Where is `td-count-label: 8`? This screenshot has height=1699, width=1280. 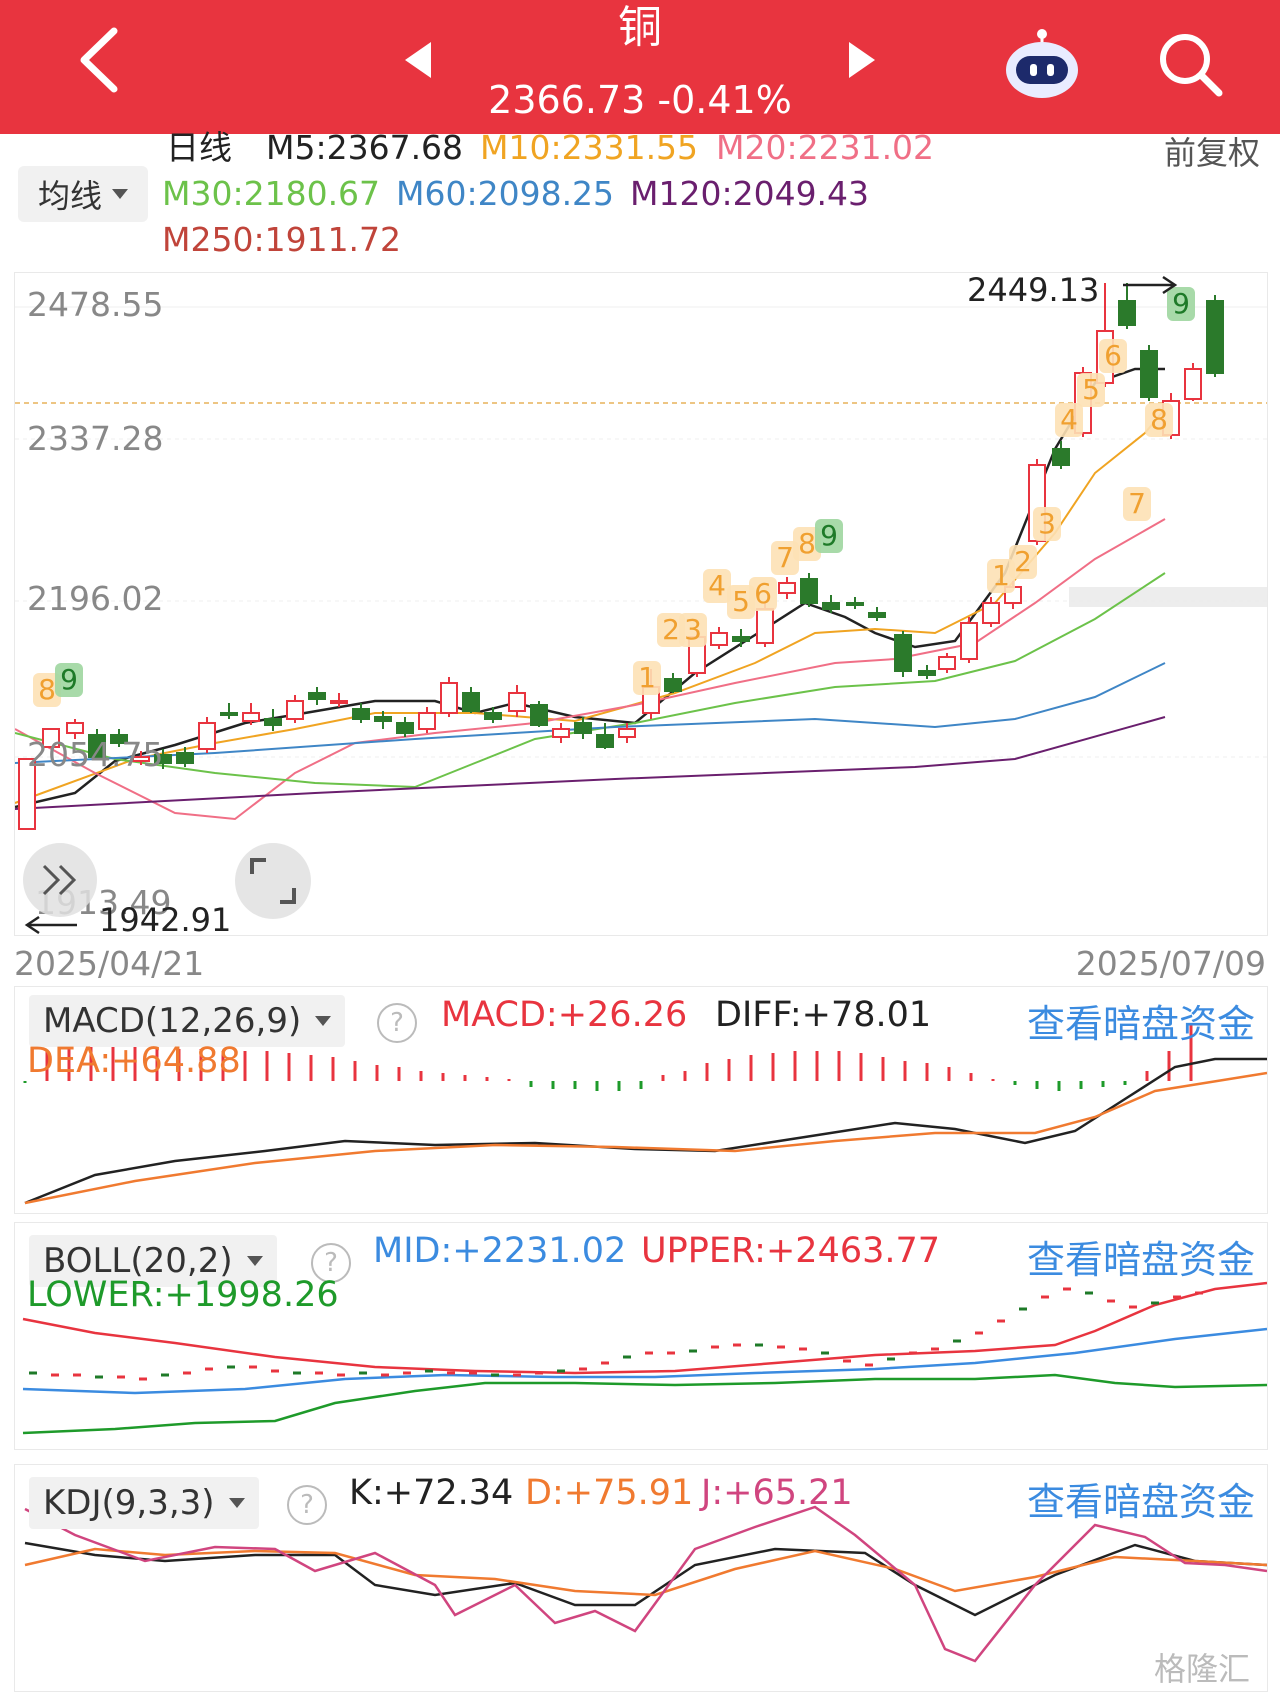
td-count-label: 8 is located at coordinates (807, 543).